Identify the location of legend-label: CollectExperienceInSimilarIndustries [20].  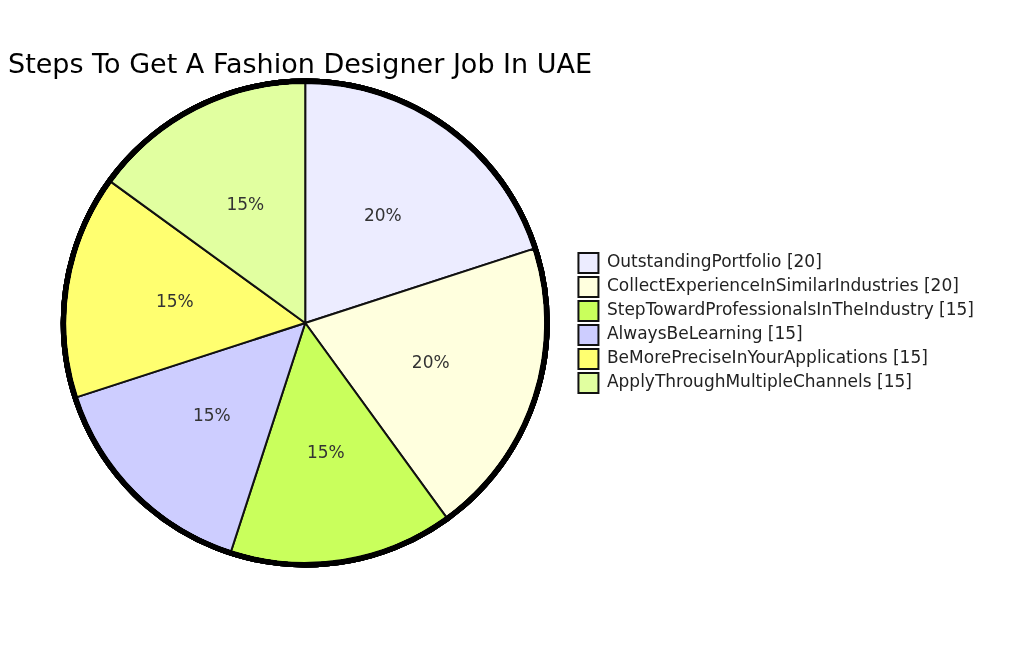
(782, 285).